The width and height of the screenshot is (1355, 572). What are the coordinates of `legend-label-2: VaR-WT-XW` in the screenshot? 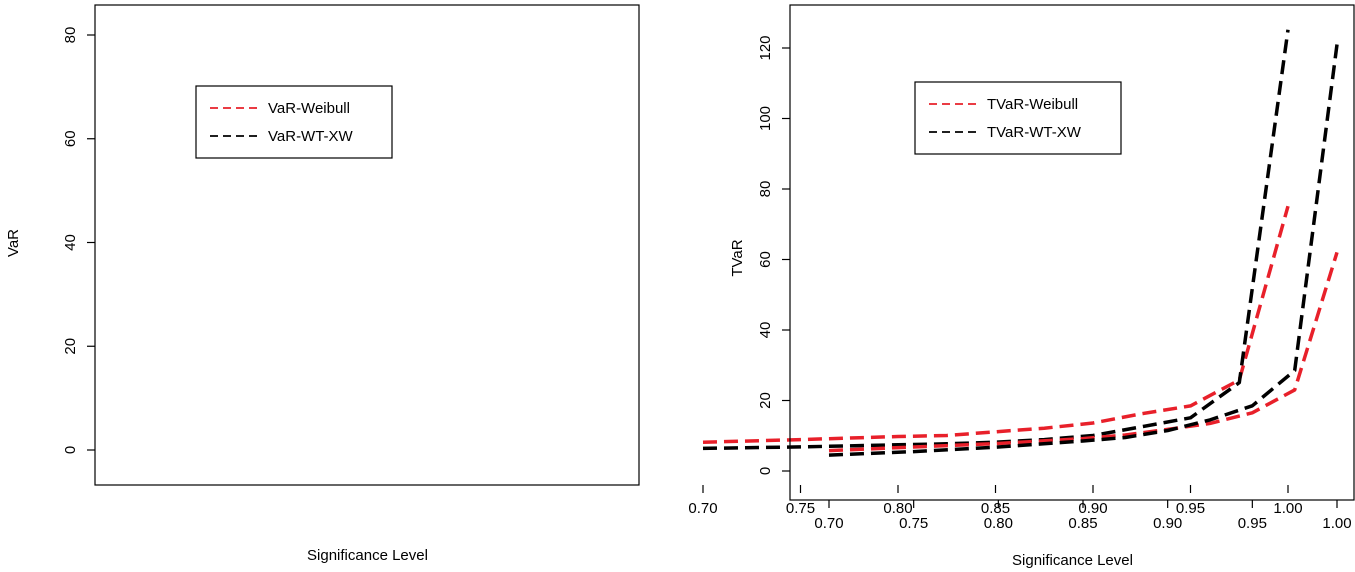 It's located at (311, 136).